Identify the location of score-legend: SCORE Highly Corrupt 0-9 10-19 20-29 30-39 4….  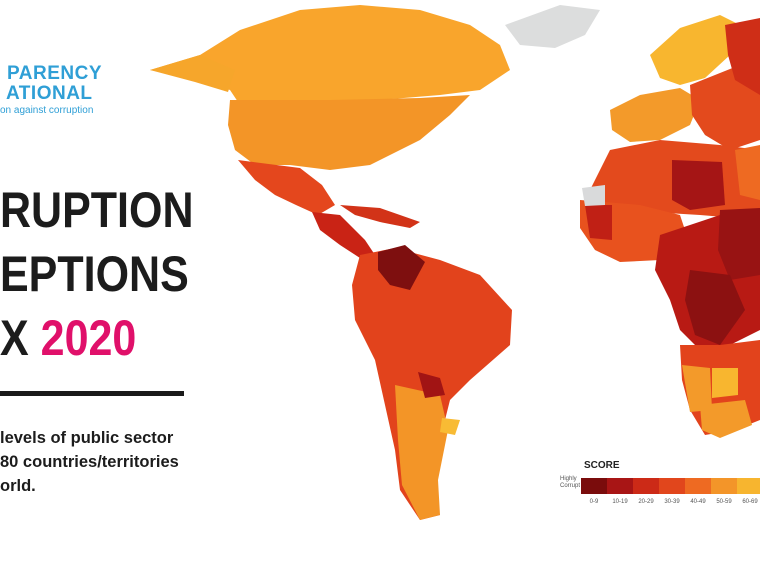
(659, 488).